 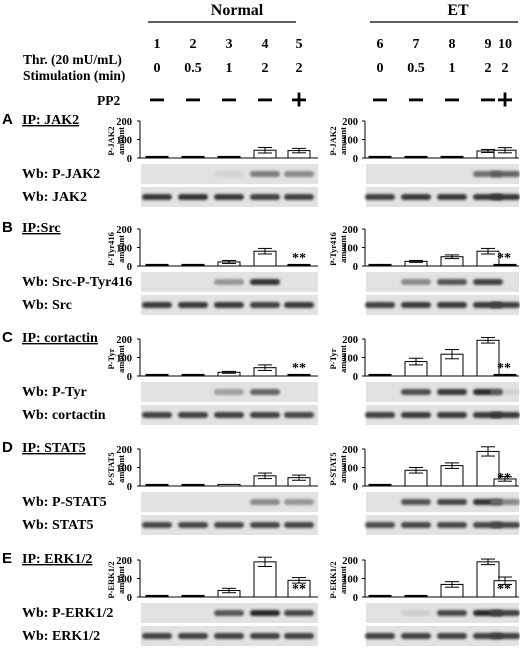 What do you see at coordinates (72, 59) in the screenshot?
I see `thrombin-label: Thr. (20 mU/mL)` at bounding box center [72, 59].